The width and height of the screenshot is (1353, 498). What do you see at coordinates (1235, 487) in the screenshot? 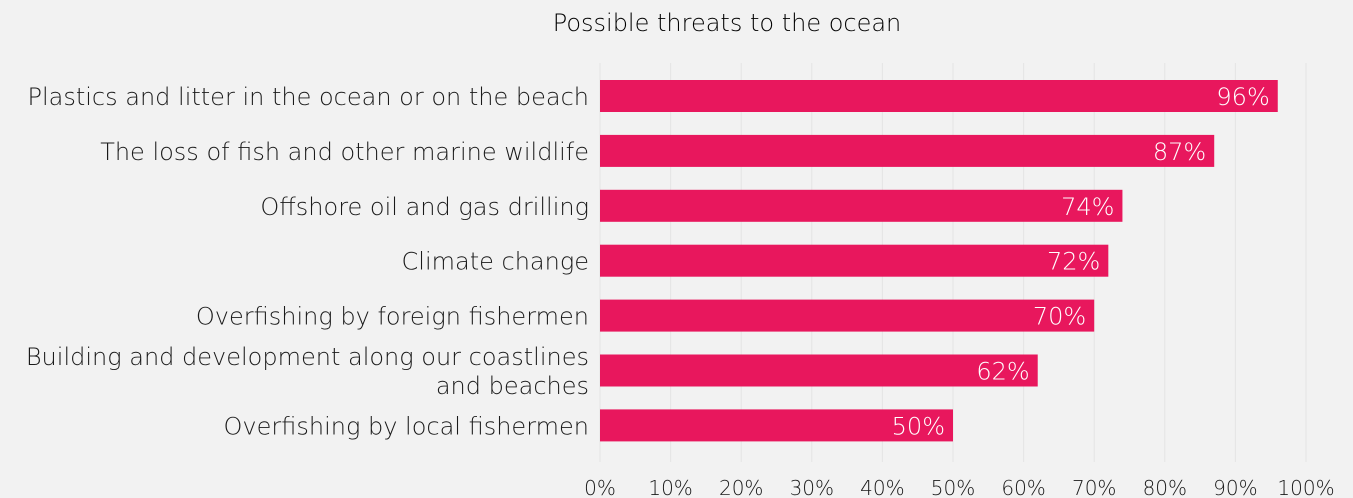
I see `x-tick-label-90: 90%` at bounding box center [1235, 487].